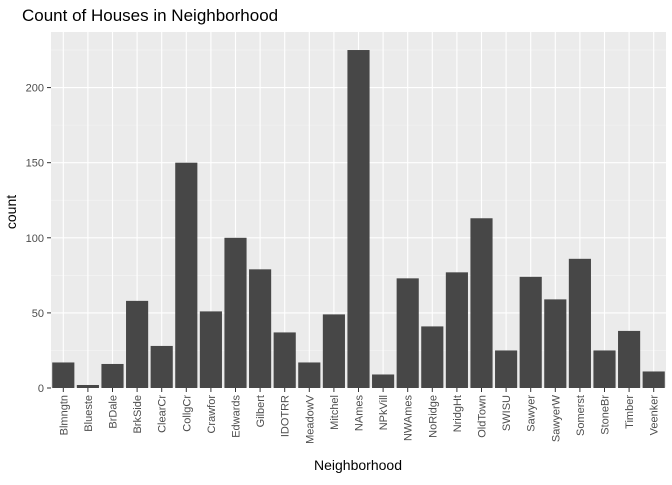 The width and height of the screenshot is (672, 485). I want to click on bar-sawyerw, so click(555, 343).